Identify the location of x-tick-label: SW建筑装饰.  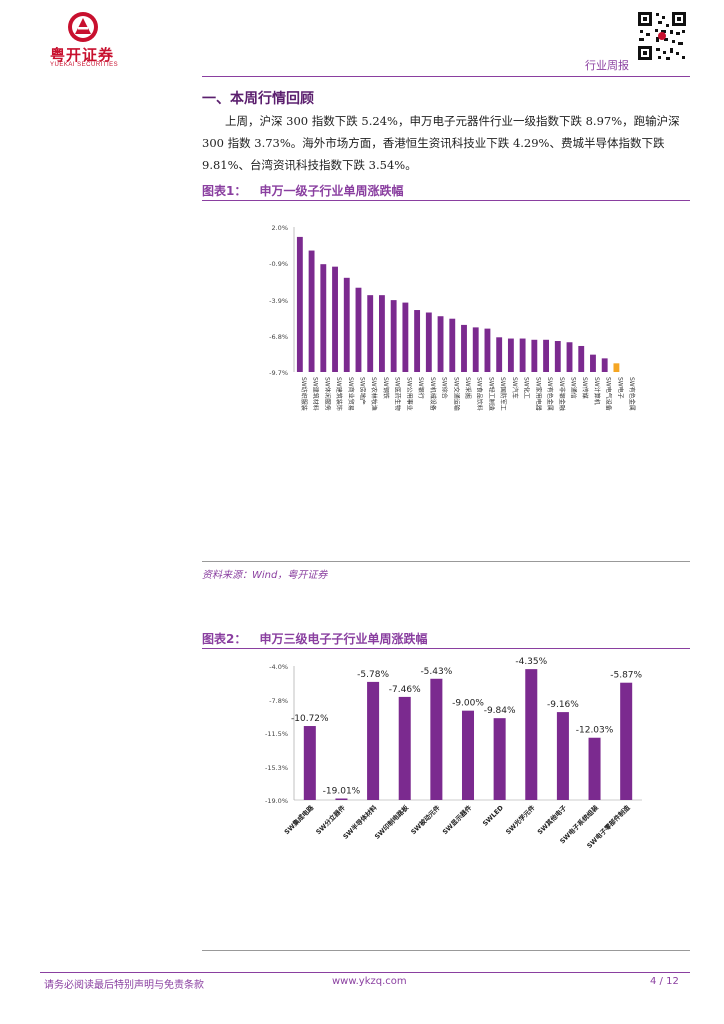
(339, 394).